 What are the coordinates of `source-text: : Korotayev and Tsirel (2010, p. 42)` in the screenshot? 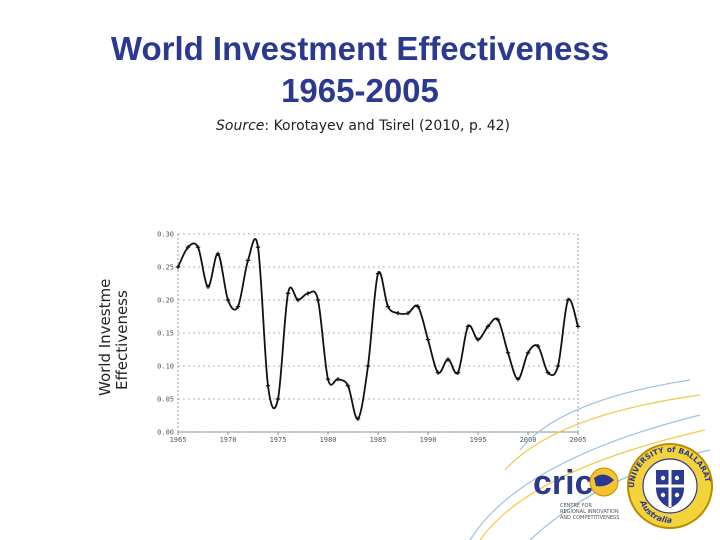 It's located at (387, 126).